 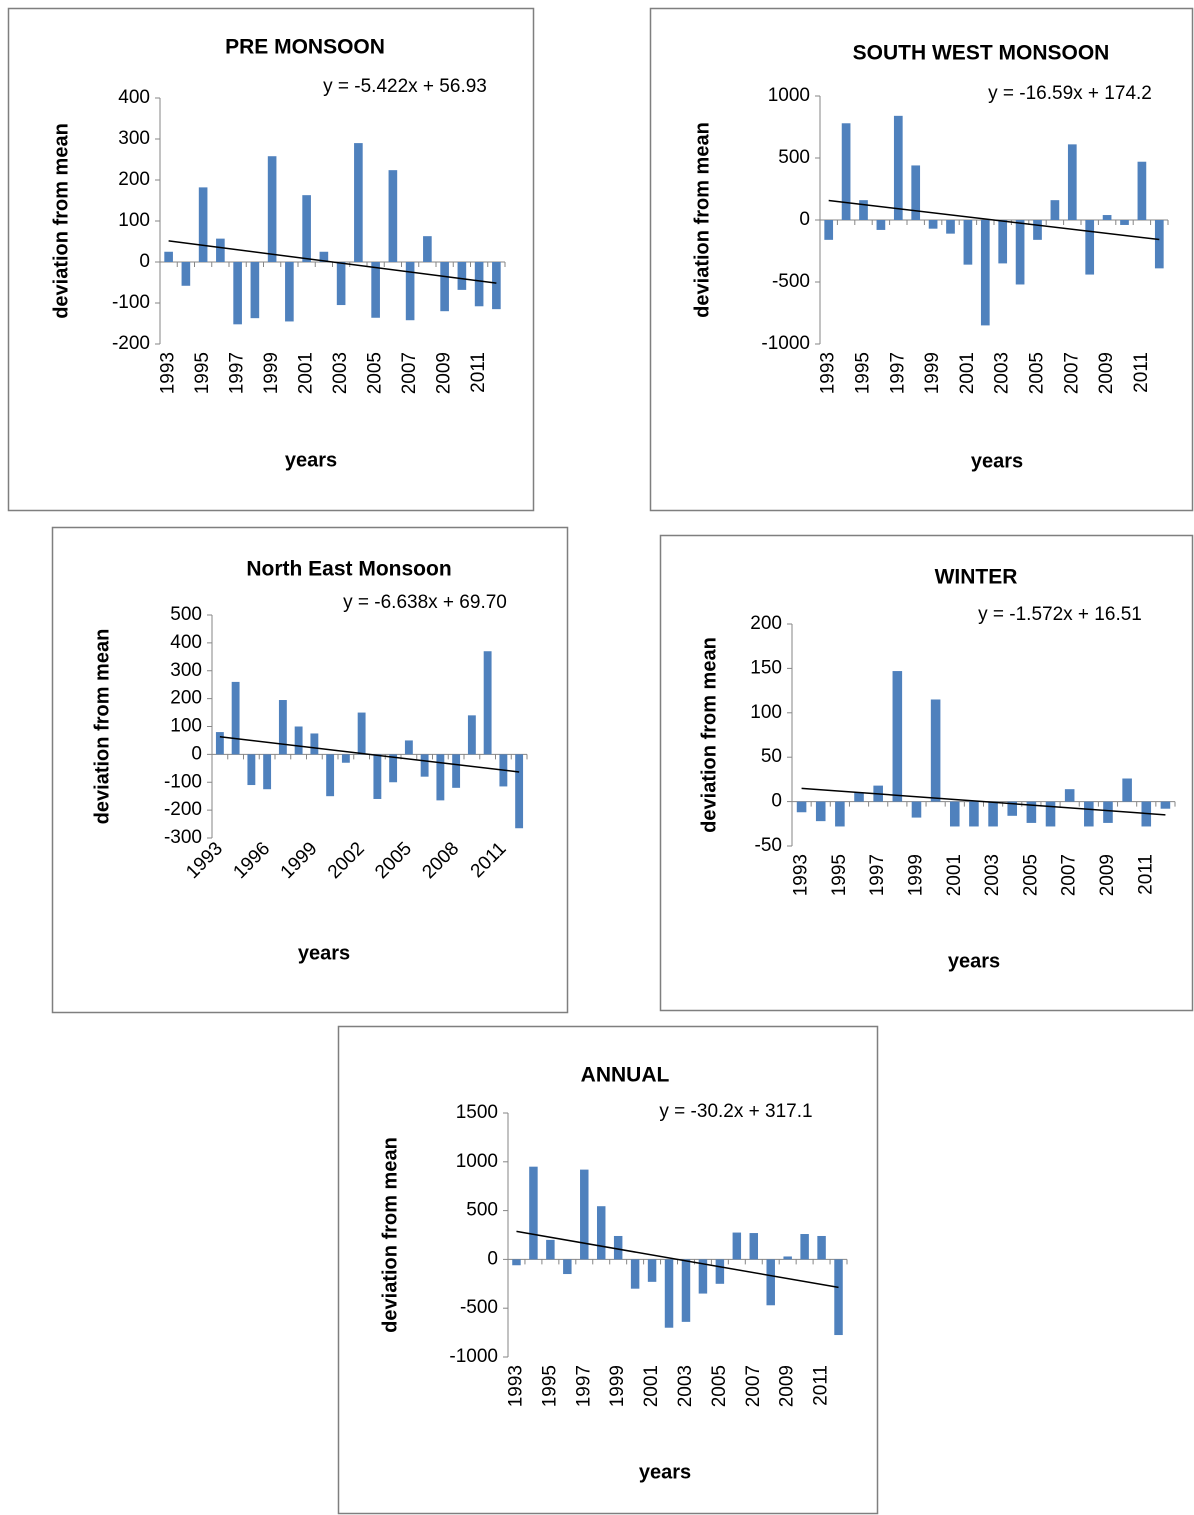 What do you see at coordinates (131, 343) in the screenshot?
I see `y-tick-label: -200` at bounding box center [131, 343].